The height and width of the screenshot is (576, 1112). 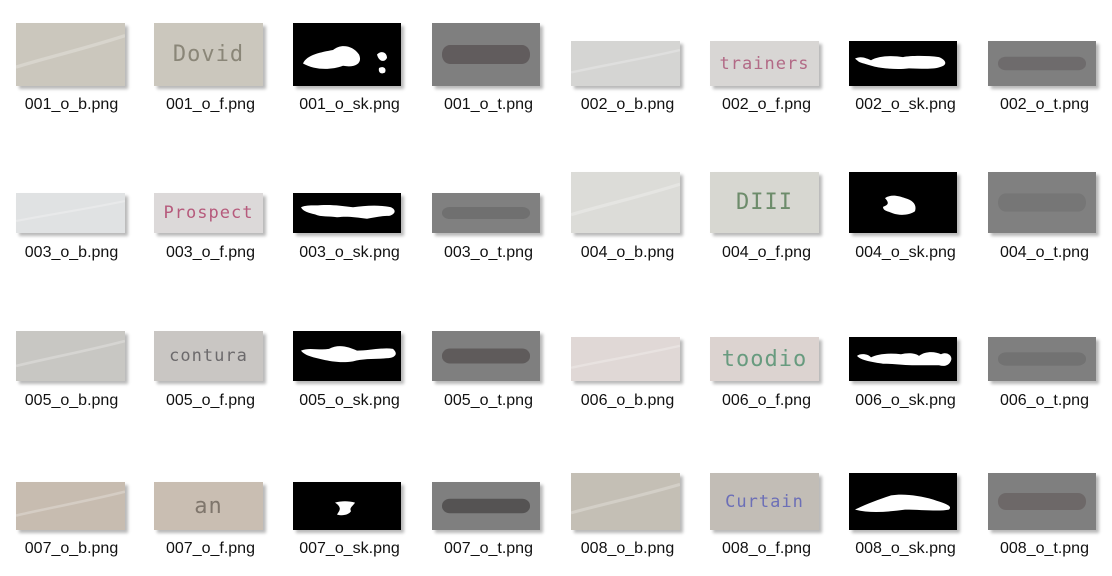 I want to click on file-name: 006_o_t.png, so click(x=1044, y=400).